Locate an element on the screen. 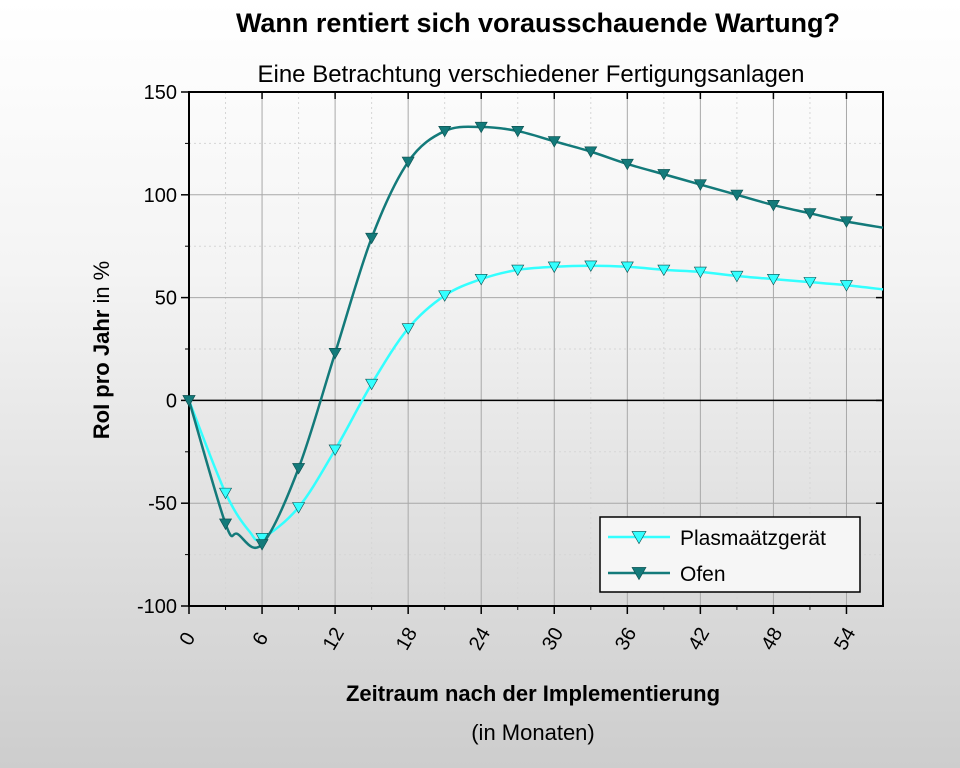 The image size is (960, 768). x-tick-label: 36 is located at coordinates (626, 639).